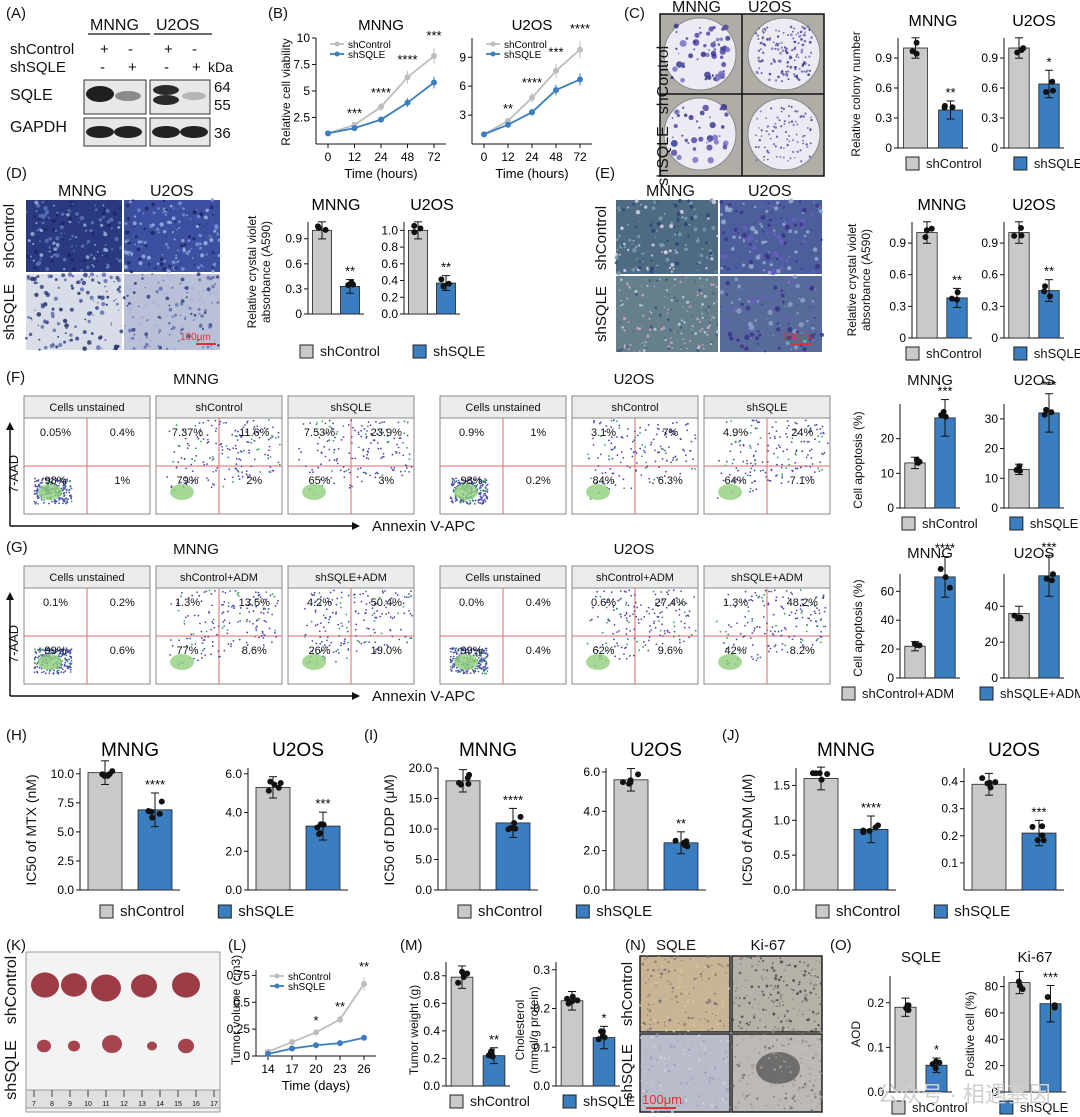 The image size is (1080, 1117). What do you see at coordinates (389, 230) in the screenshot?
I see `tick-label: 1.0` at bounding box center [389, 230].